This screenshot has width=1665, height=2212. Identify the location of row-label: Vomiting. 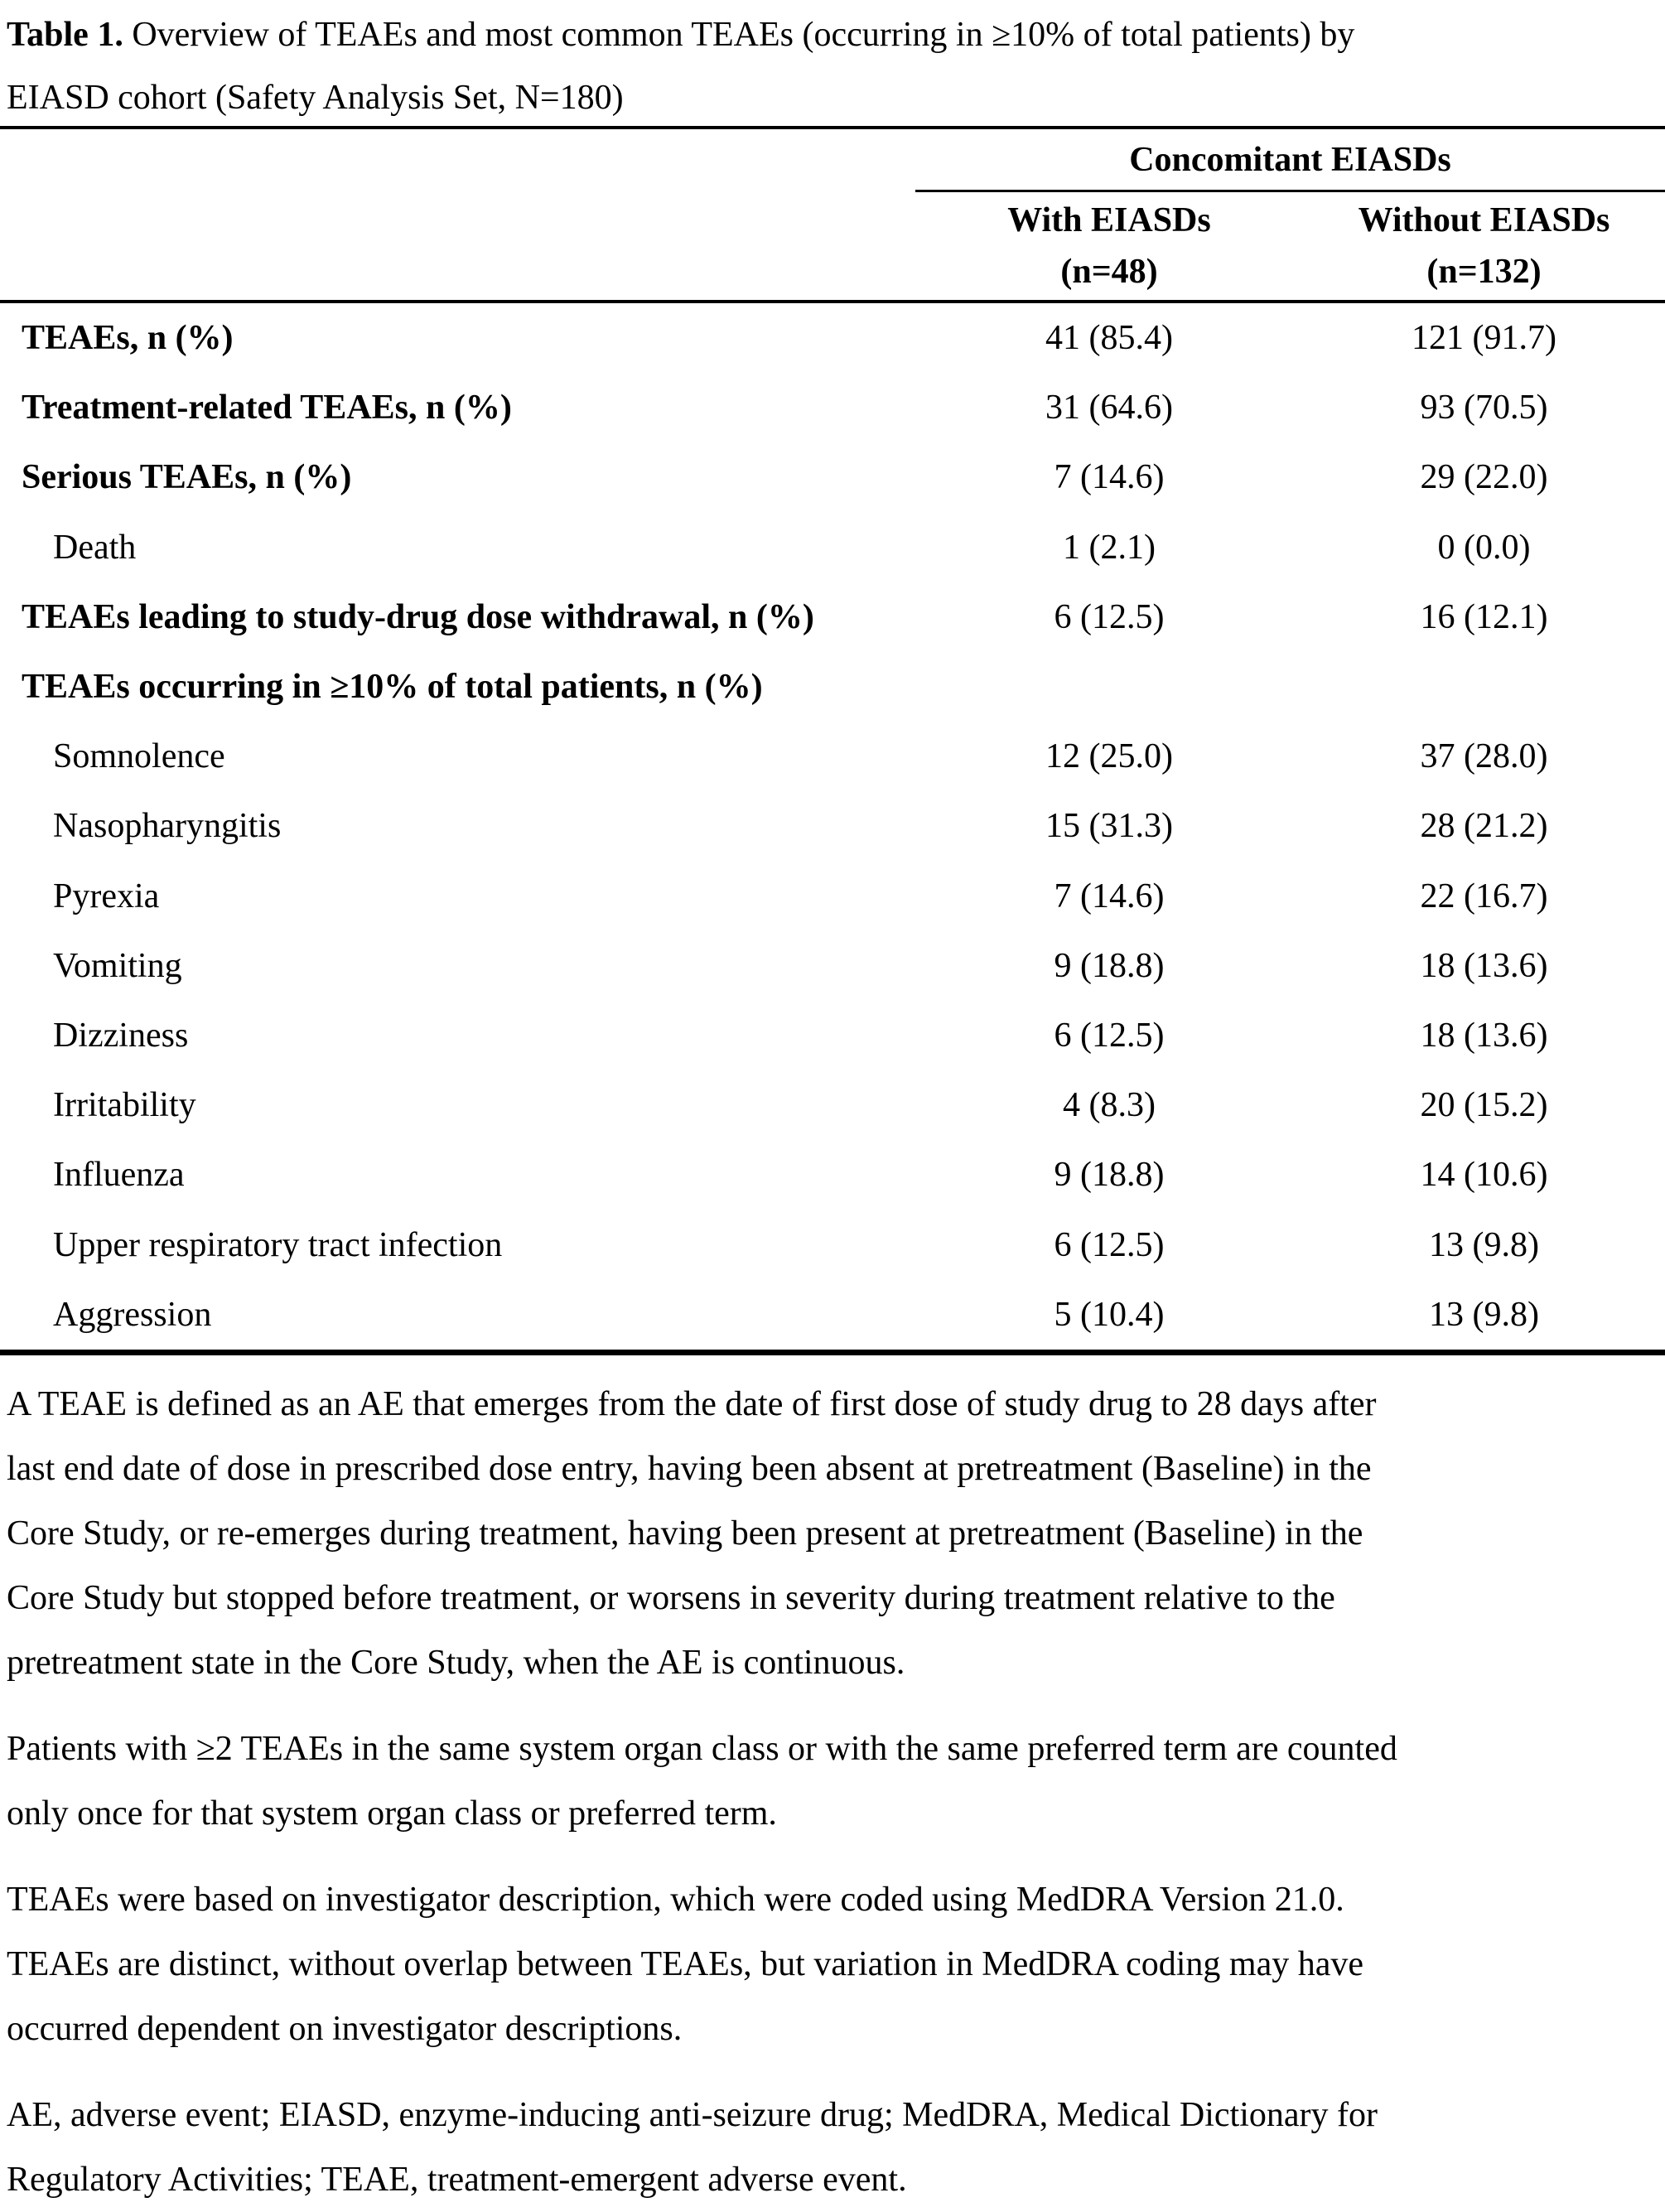
(117, 965).